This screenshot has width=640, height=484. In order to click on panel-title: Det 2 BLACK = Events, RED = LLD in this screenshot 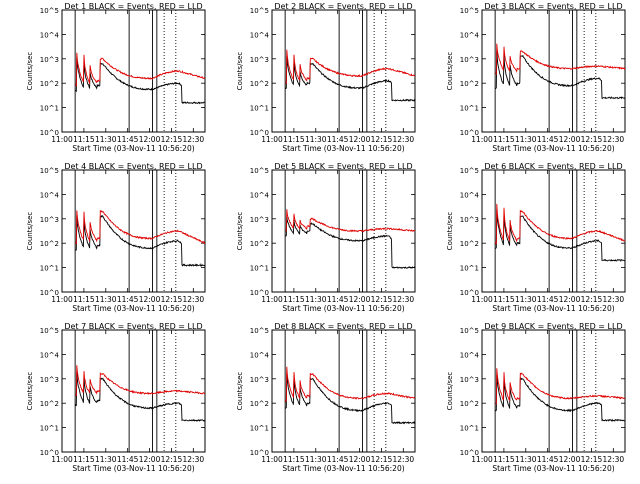, I will do `click(343, 6)`.